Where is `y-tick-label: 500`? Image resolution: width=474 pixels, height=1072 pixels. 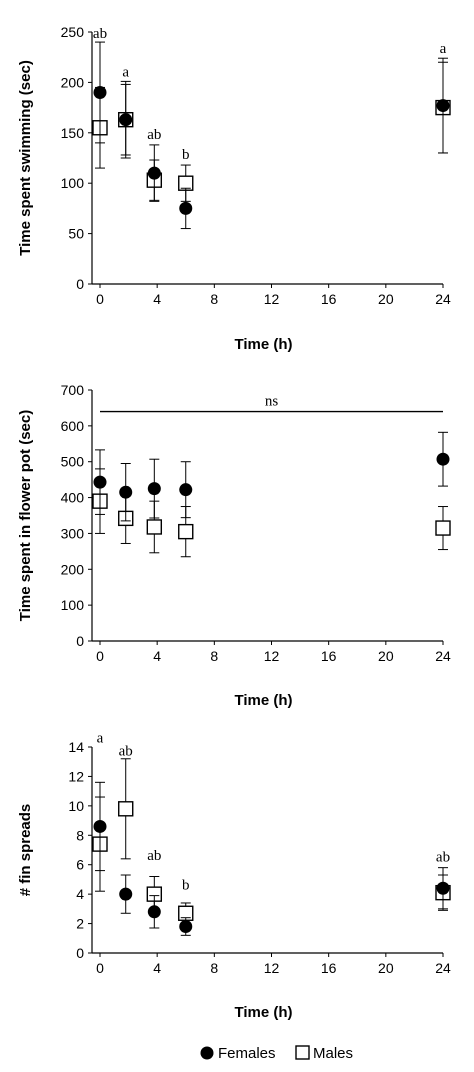 y-tick-label: 500 is located at coordinates (73, 462).